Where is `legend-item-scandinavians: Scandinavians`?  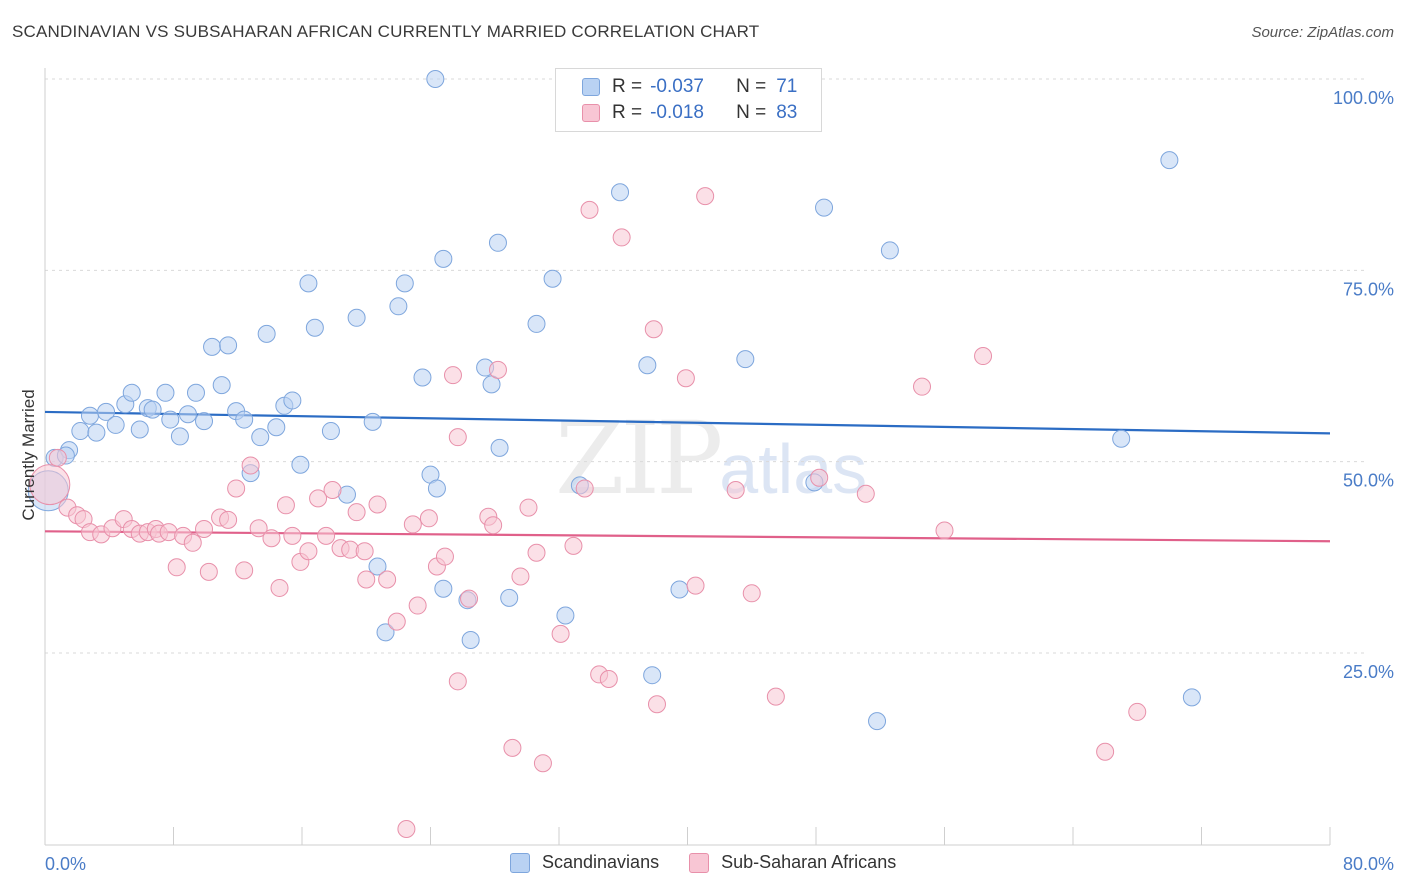
legend-item-scandinavians: Scandinavians is located at coordinates (584, 862).